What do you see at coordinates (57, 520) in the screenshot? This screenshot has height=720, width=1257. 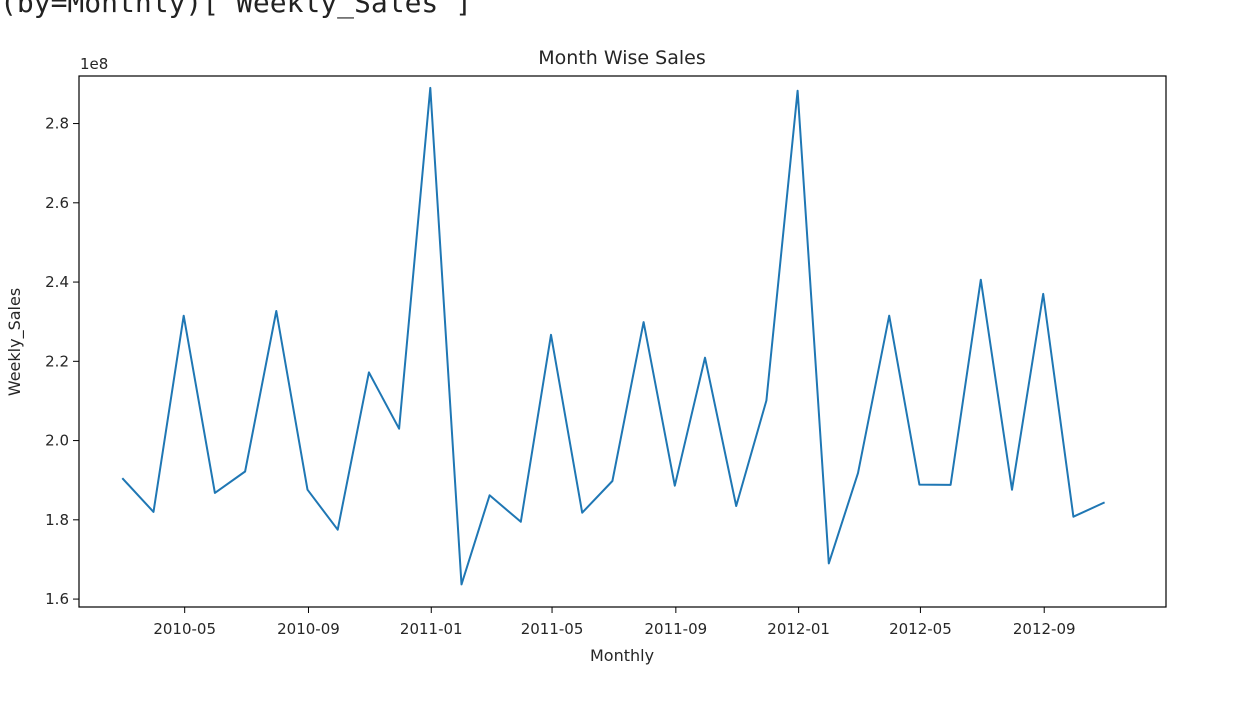 I see `y-tick-label: 1.8` at bounding box center [57, 520].